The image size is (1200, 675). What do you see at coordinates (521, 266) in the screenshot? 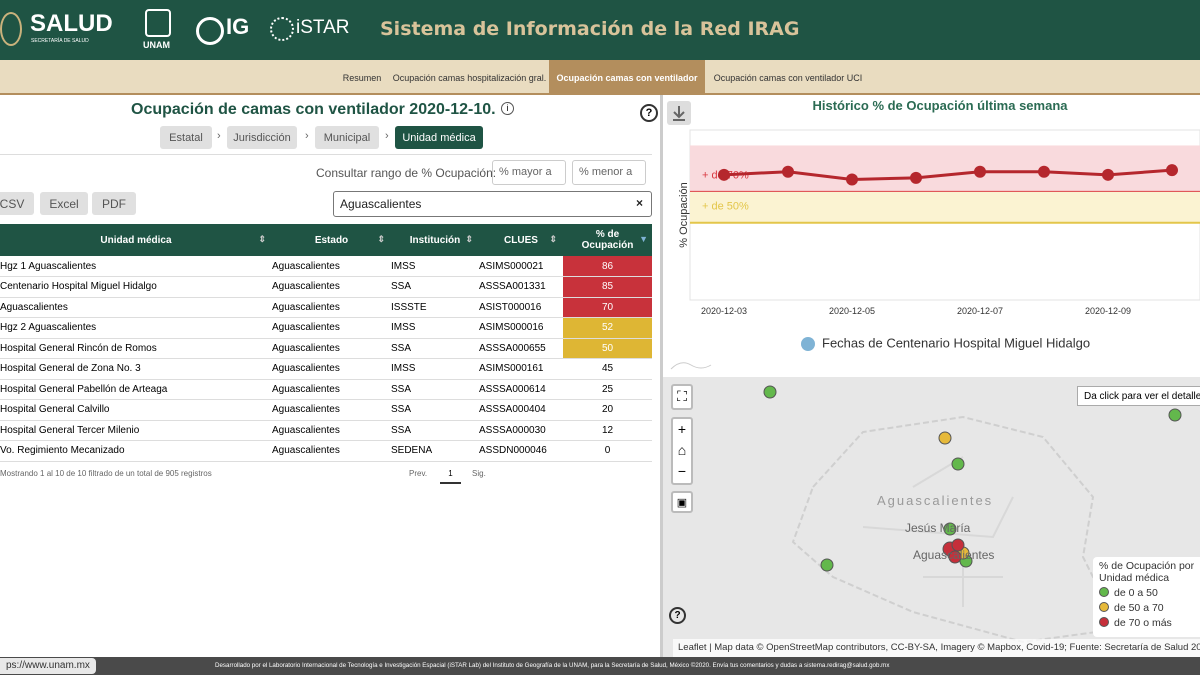
I see `table-cell: ASIMS000021` at bounding box center [521, 266].